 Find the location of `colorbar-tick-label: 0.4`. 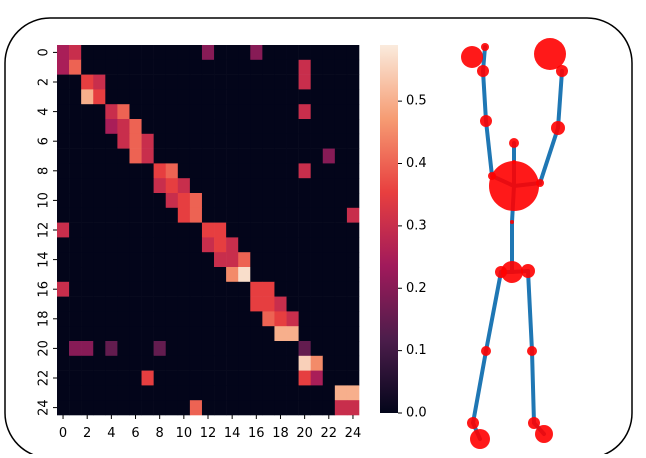

colorbar-tick-label: 0.4 is located at coordinates (416, 163).